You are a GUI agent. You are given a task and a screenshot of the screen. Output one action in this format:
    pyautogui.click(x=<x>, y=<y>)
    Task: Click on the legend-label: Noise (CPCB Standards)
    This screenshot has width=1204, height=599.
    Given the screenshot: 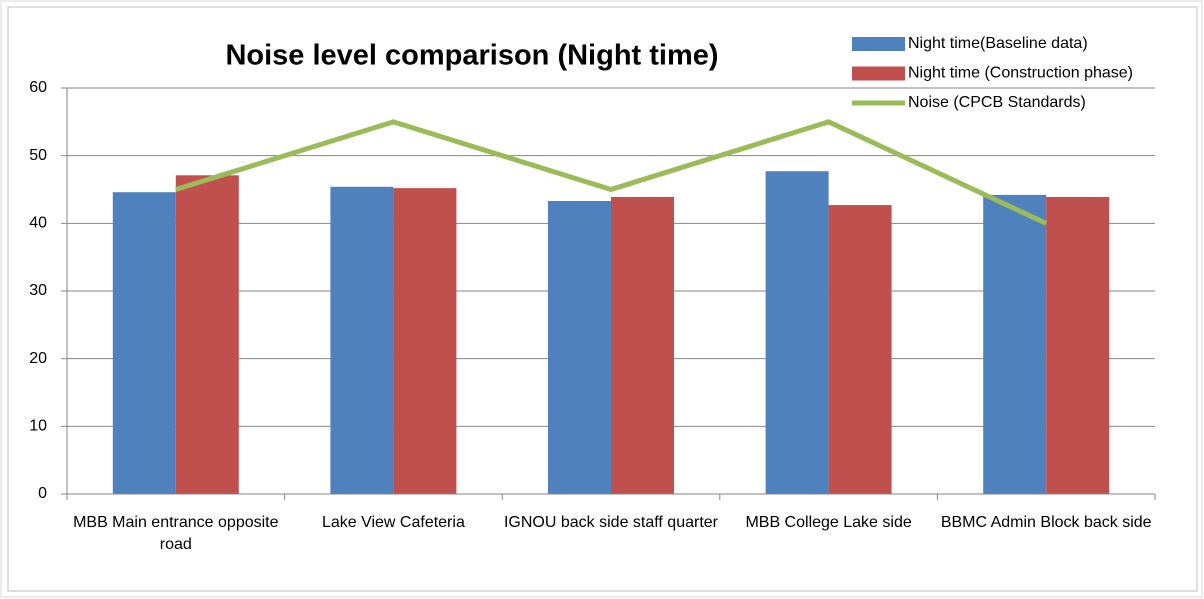 What is the action you would take?
    pyautogui.click(x=997, y=102)
    